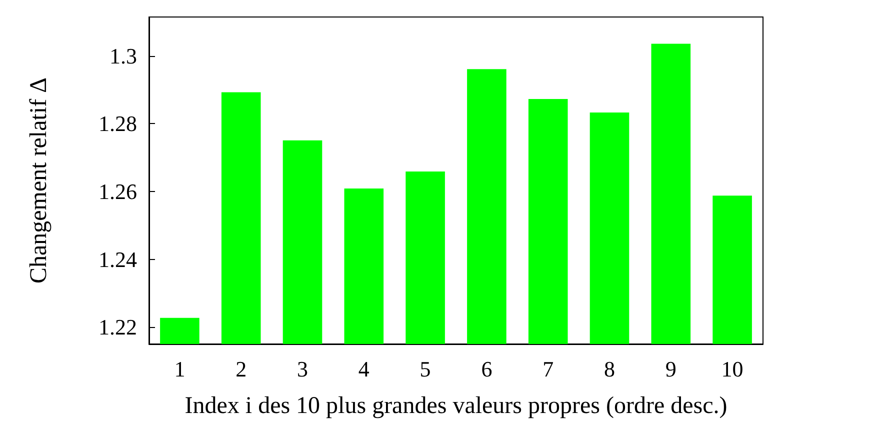 This screenshot has width=872, height=442. I want to click on y-tick-label: 1.26, so click(117, 191).